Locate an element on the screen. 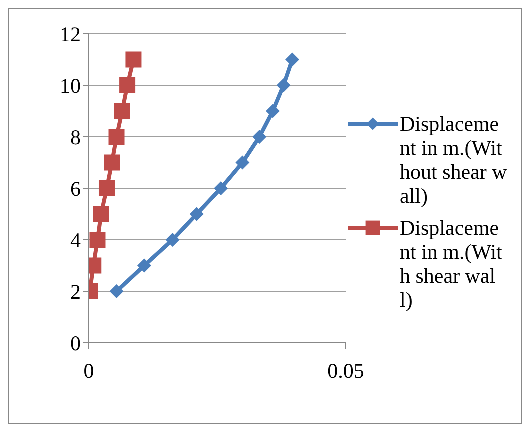 The image size is (532, 434). y-tick-label: 0 is located at coordinates (75, 343).